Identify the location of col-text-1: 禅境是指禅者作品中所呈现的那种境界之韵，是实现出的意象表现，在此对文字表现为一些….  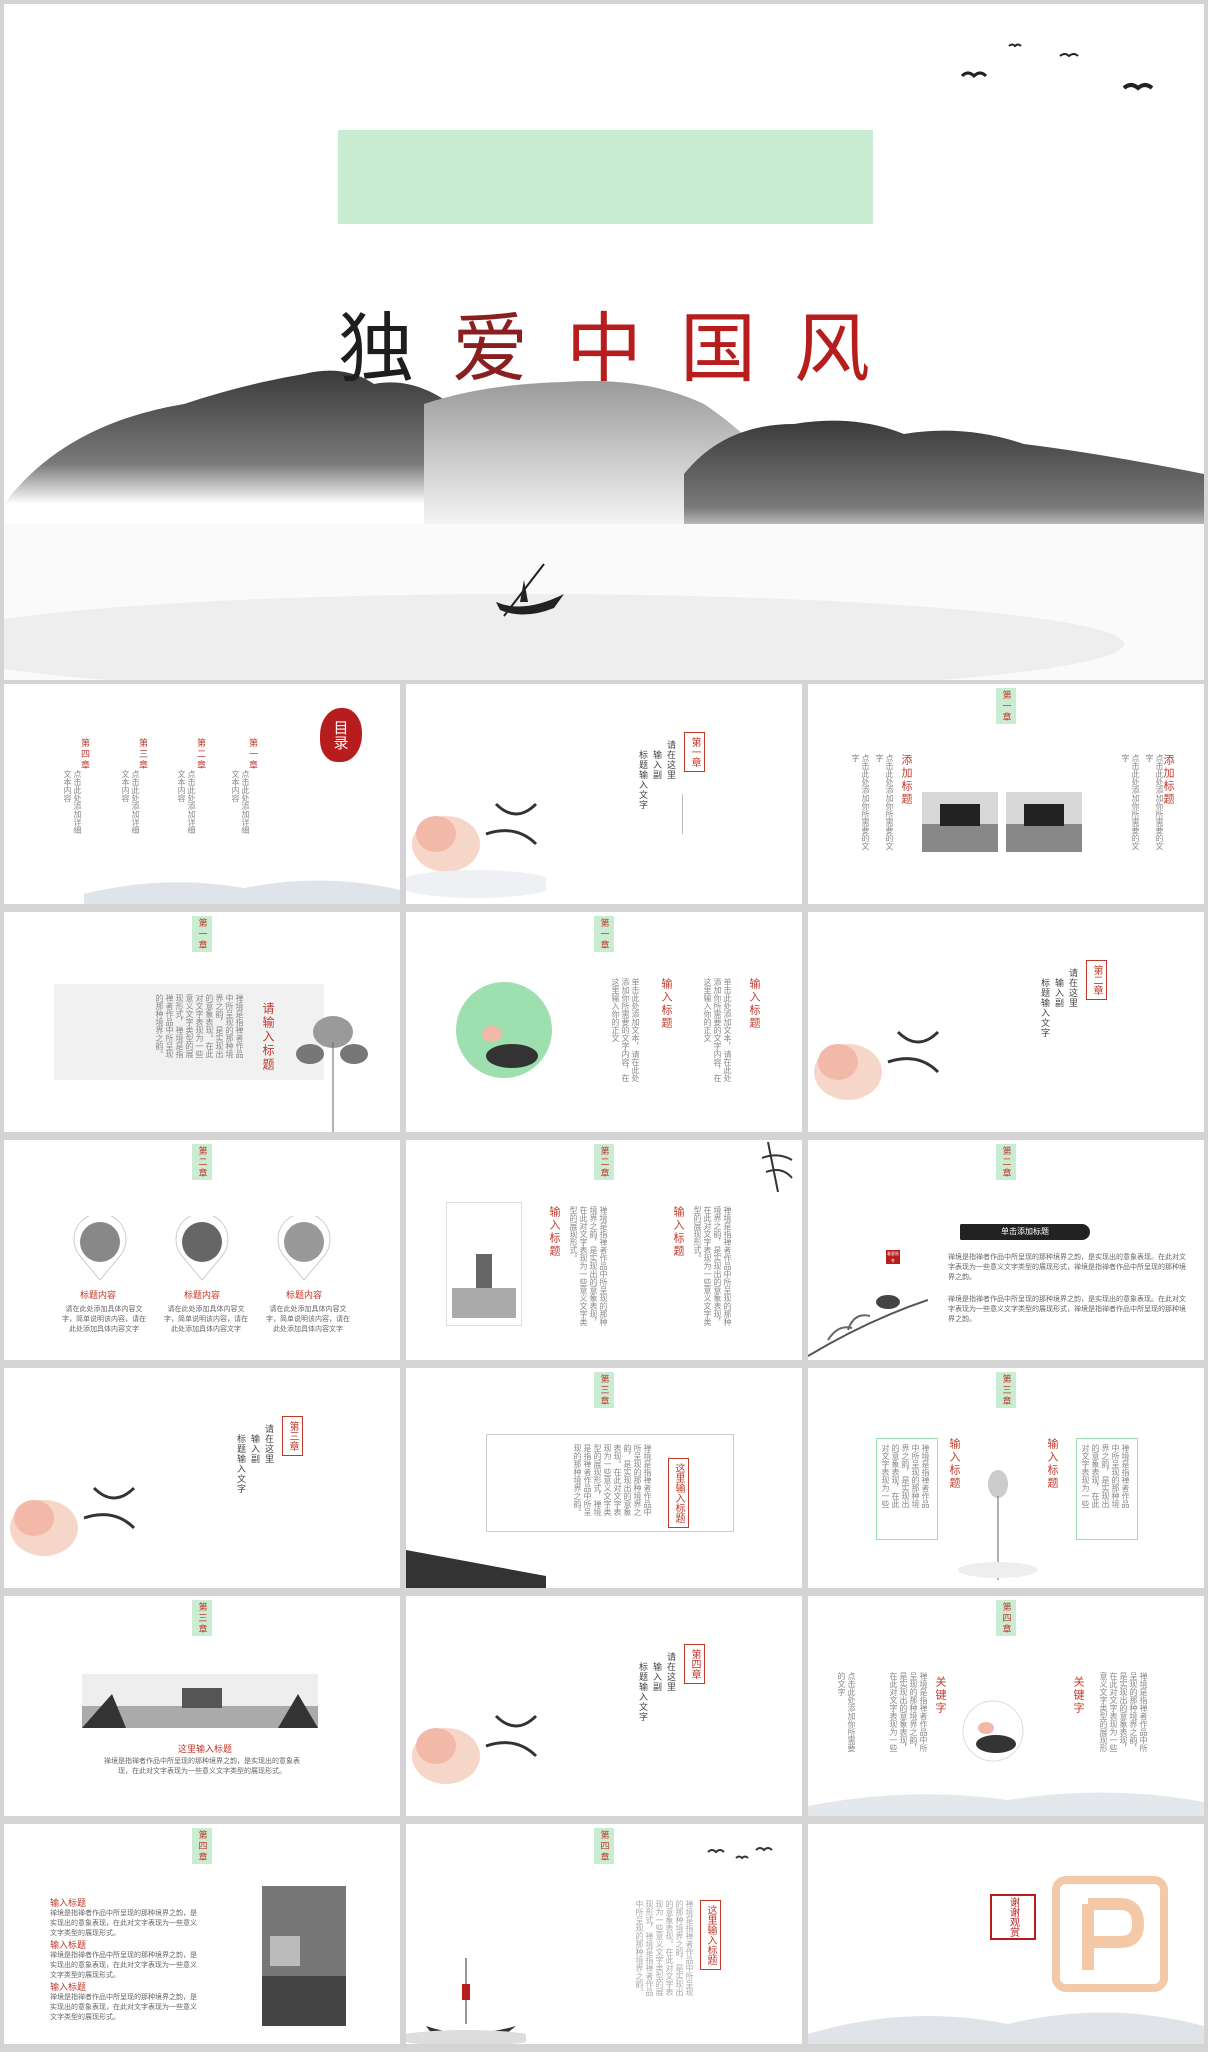
(588, 1266).